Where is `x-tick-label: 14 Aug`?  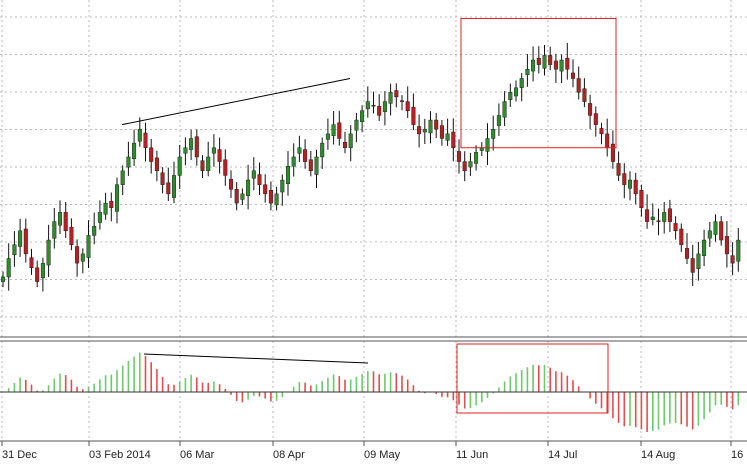 x-tick-label: 14 Aug is located at coordinates (658, 455).